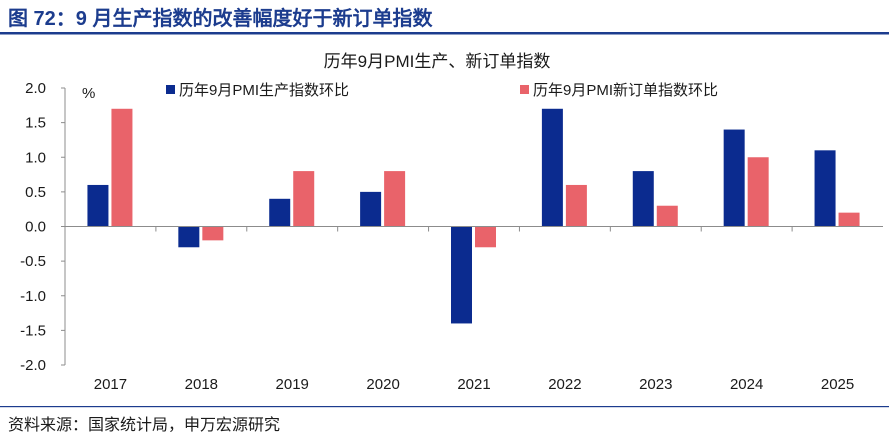  What do you see at coordinates (110, 384) in the screenshot?
I see `x-tick-label: 2017` at bounding box center [110, 384].